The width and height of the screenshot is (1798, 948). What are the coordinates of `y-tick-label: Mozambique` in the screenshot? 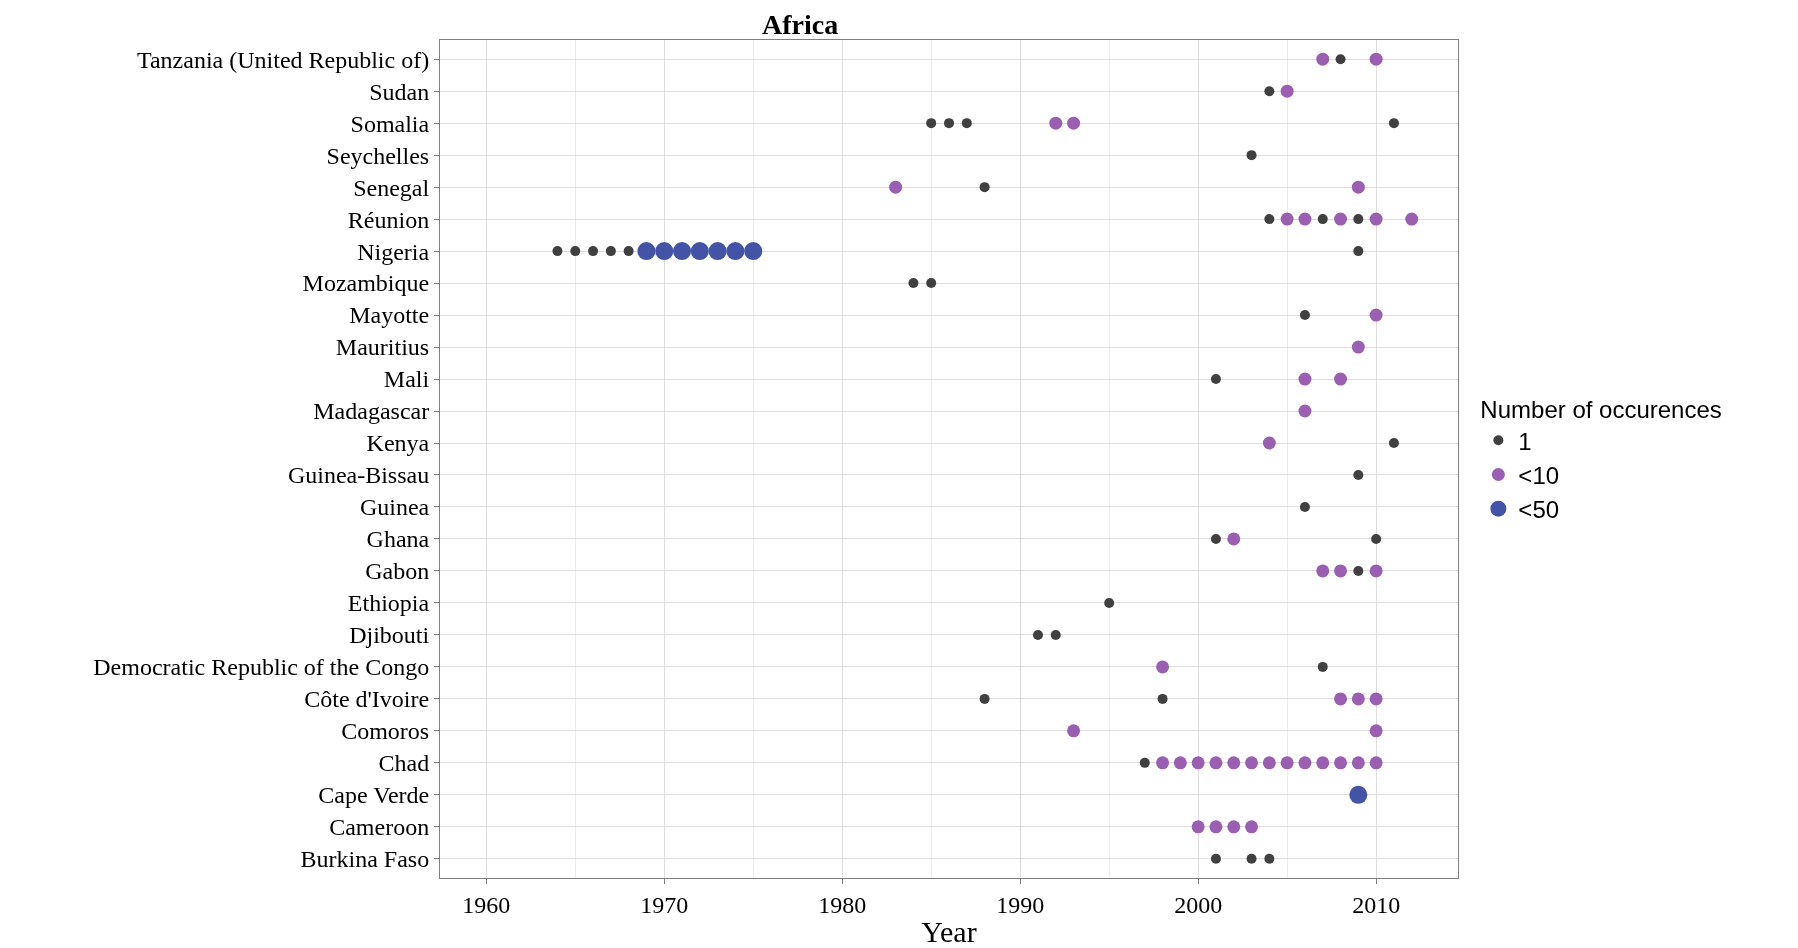 It's located at (366, 283).